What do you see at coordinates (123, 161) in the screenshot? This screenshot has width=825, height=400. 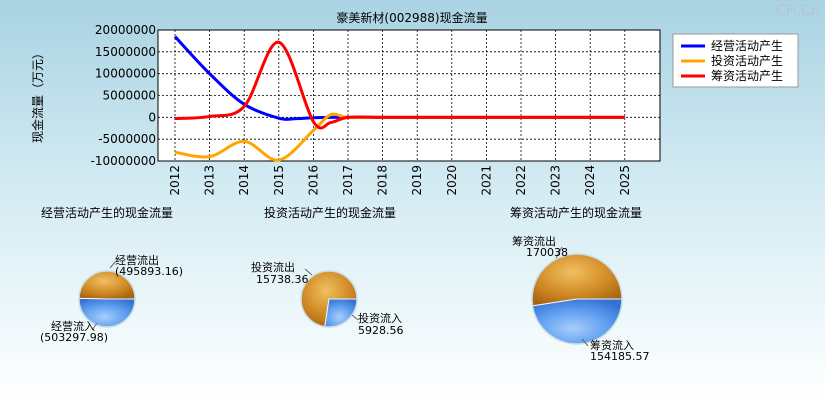 I see `y-tick-label: -10000000` at bounding box center [123, 161].